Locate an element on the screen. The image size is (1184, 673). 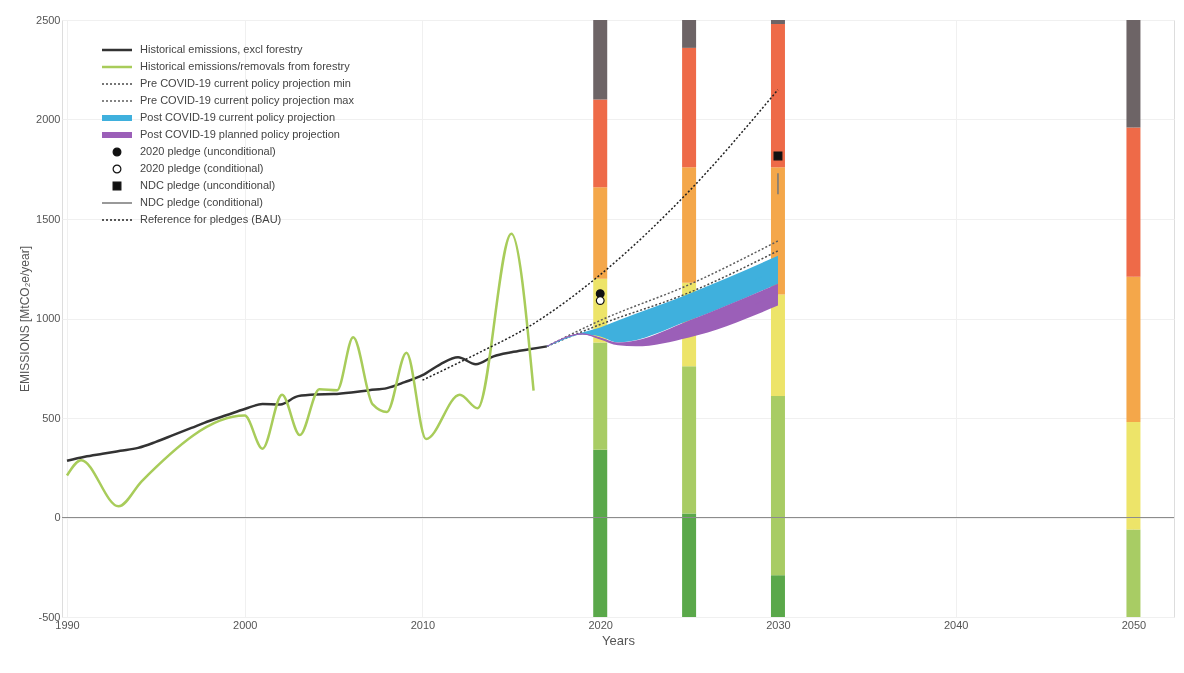
y-tick-label: 1000 is located at coordinates (48, 318).